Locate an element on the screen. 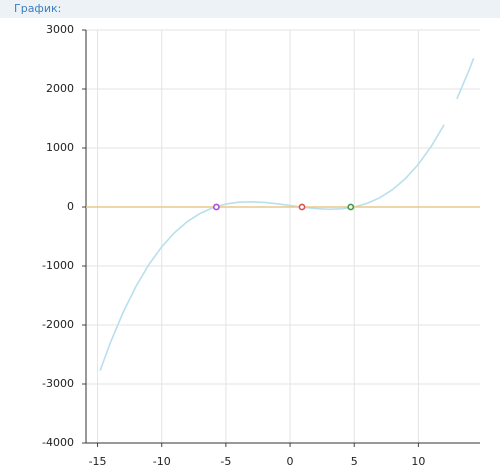 This screenshot has height=474, width=500. y-tick-label: 2000 is located at coordinates (60, 88).